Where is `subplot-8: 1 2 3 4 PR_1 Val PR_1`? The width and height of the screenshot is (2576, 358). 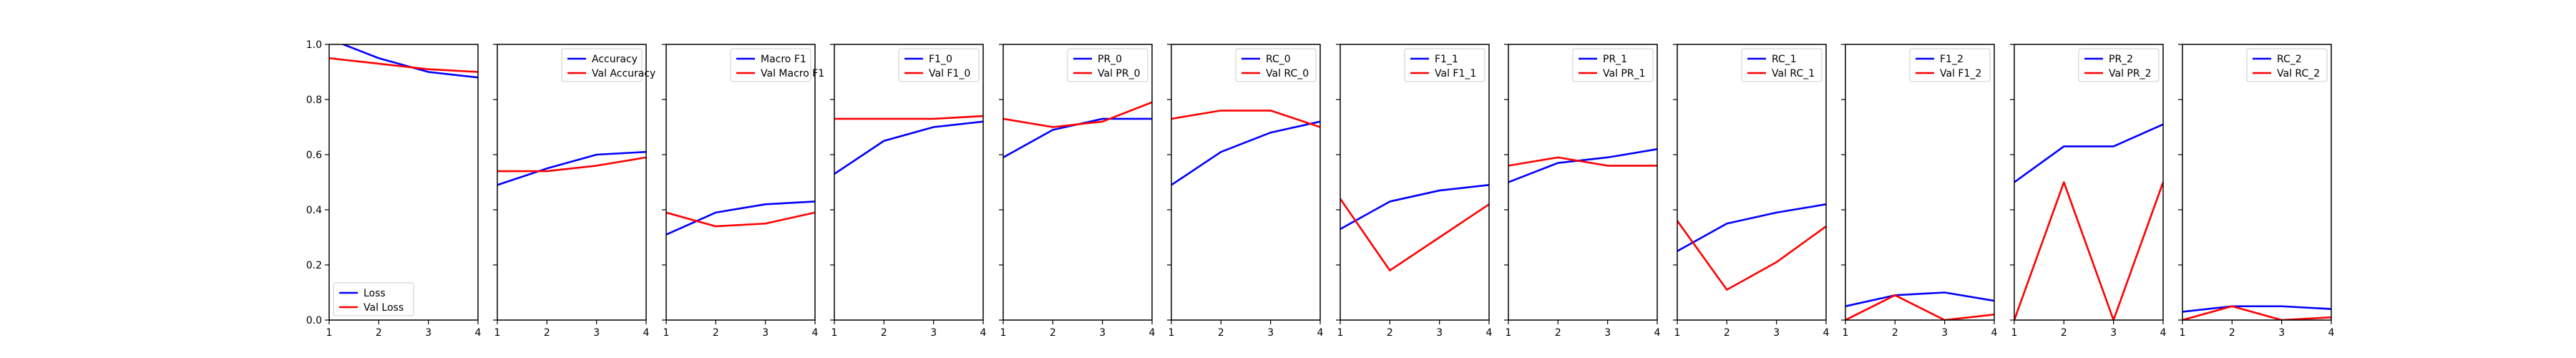
subplot-8: 1 2 3 4 PR_1 Val PR_1 is located at coordinates (1582, 191).